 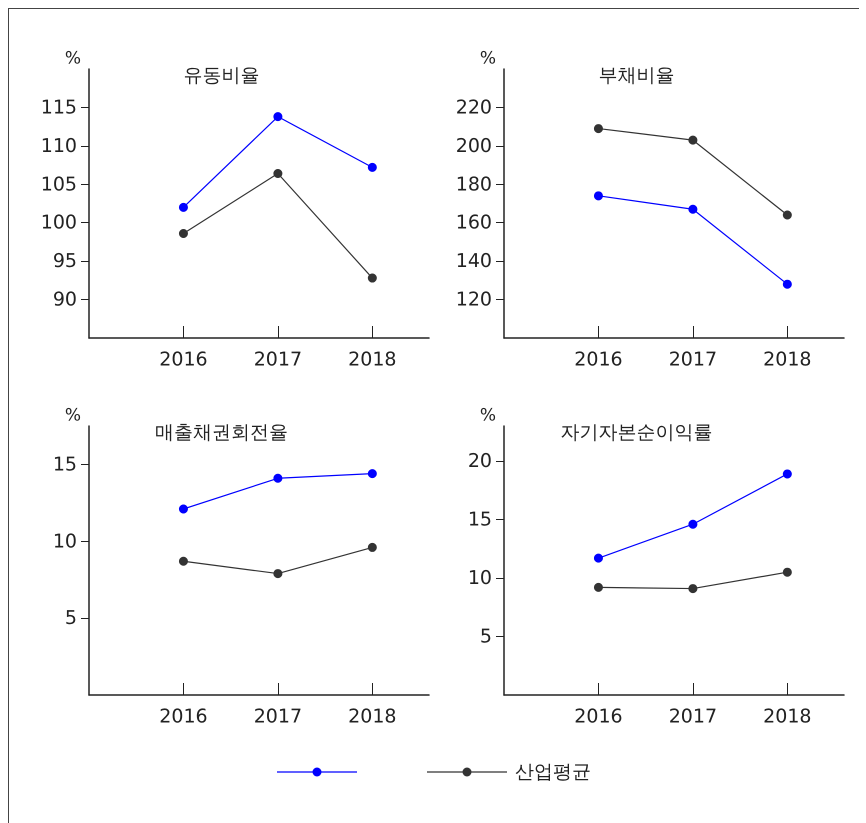 What do you see at coordinates (480, 461) in the screenshot?
I see `y-tick-label: 20` at bounding box center [480, 461].